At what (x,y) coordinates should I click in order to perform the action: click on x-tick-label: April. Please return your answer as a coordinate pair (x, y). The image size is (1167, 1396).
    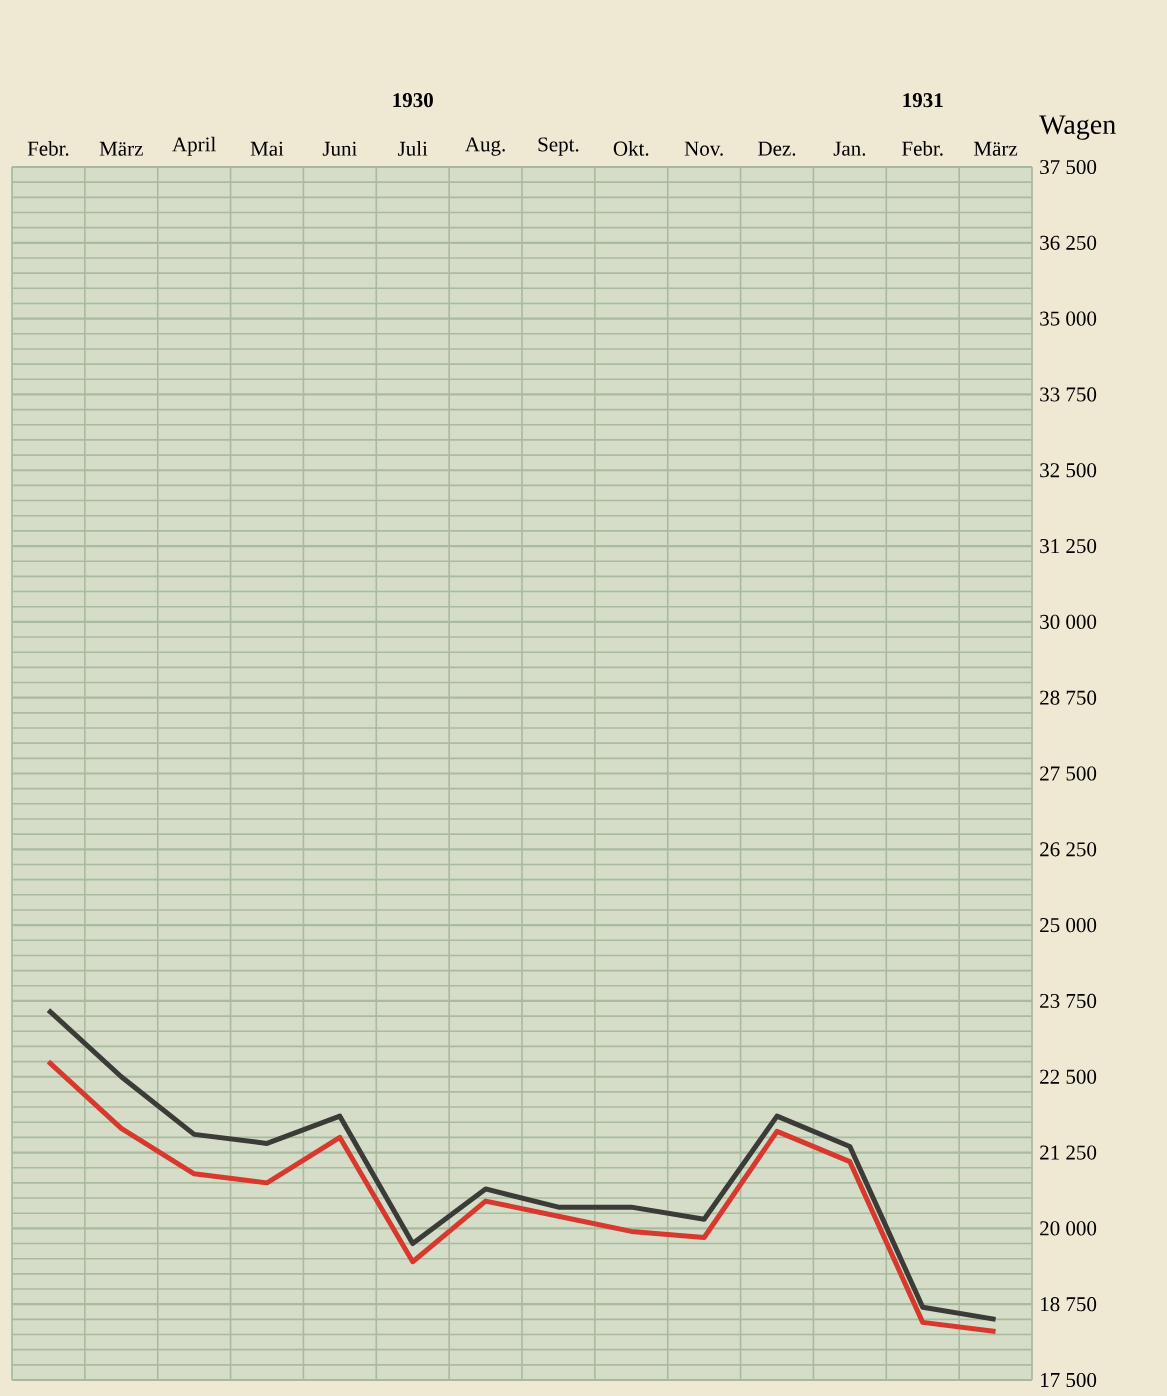
    Looking at the image, I should click on (194, 146).